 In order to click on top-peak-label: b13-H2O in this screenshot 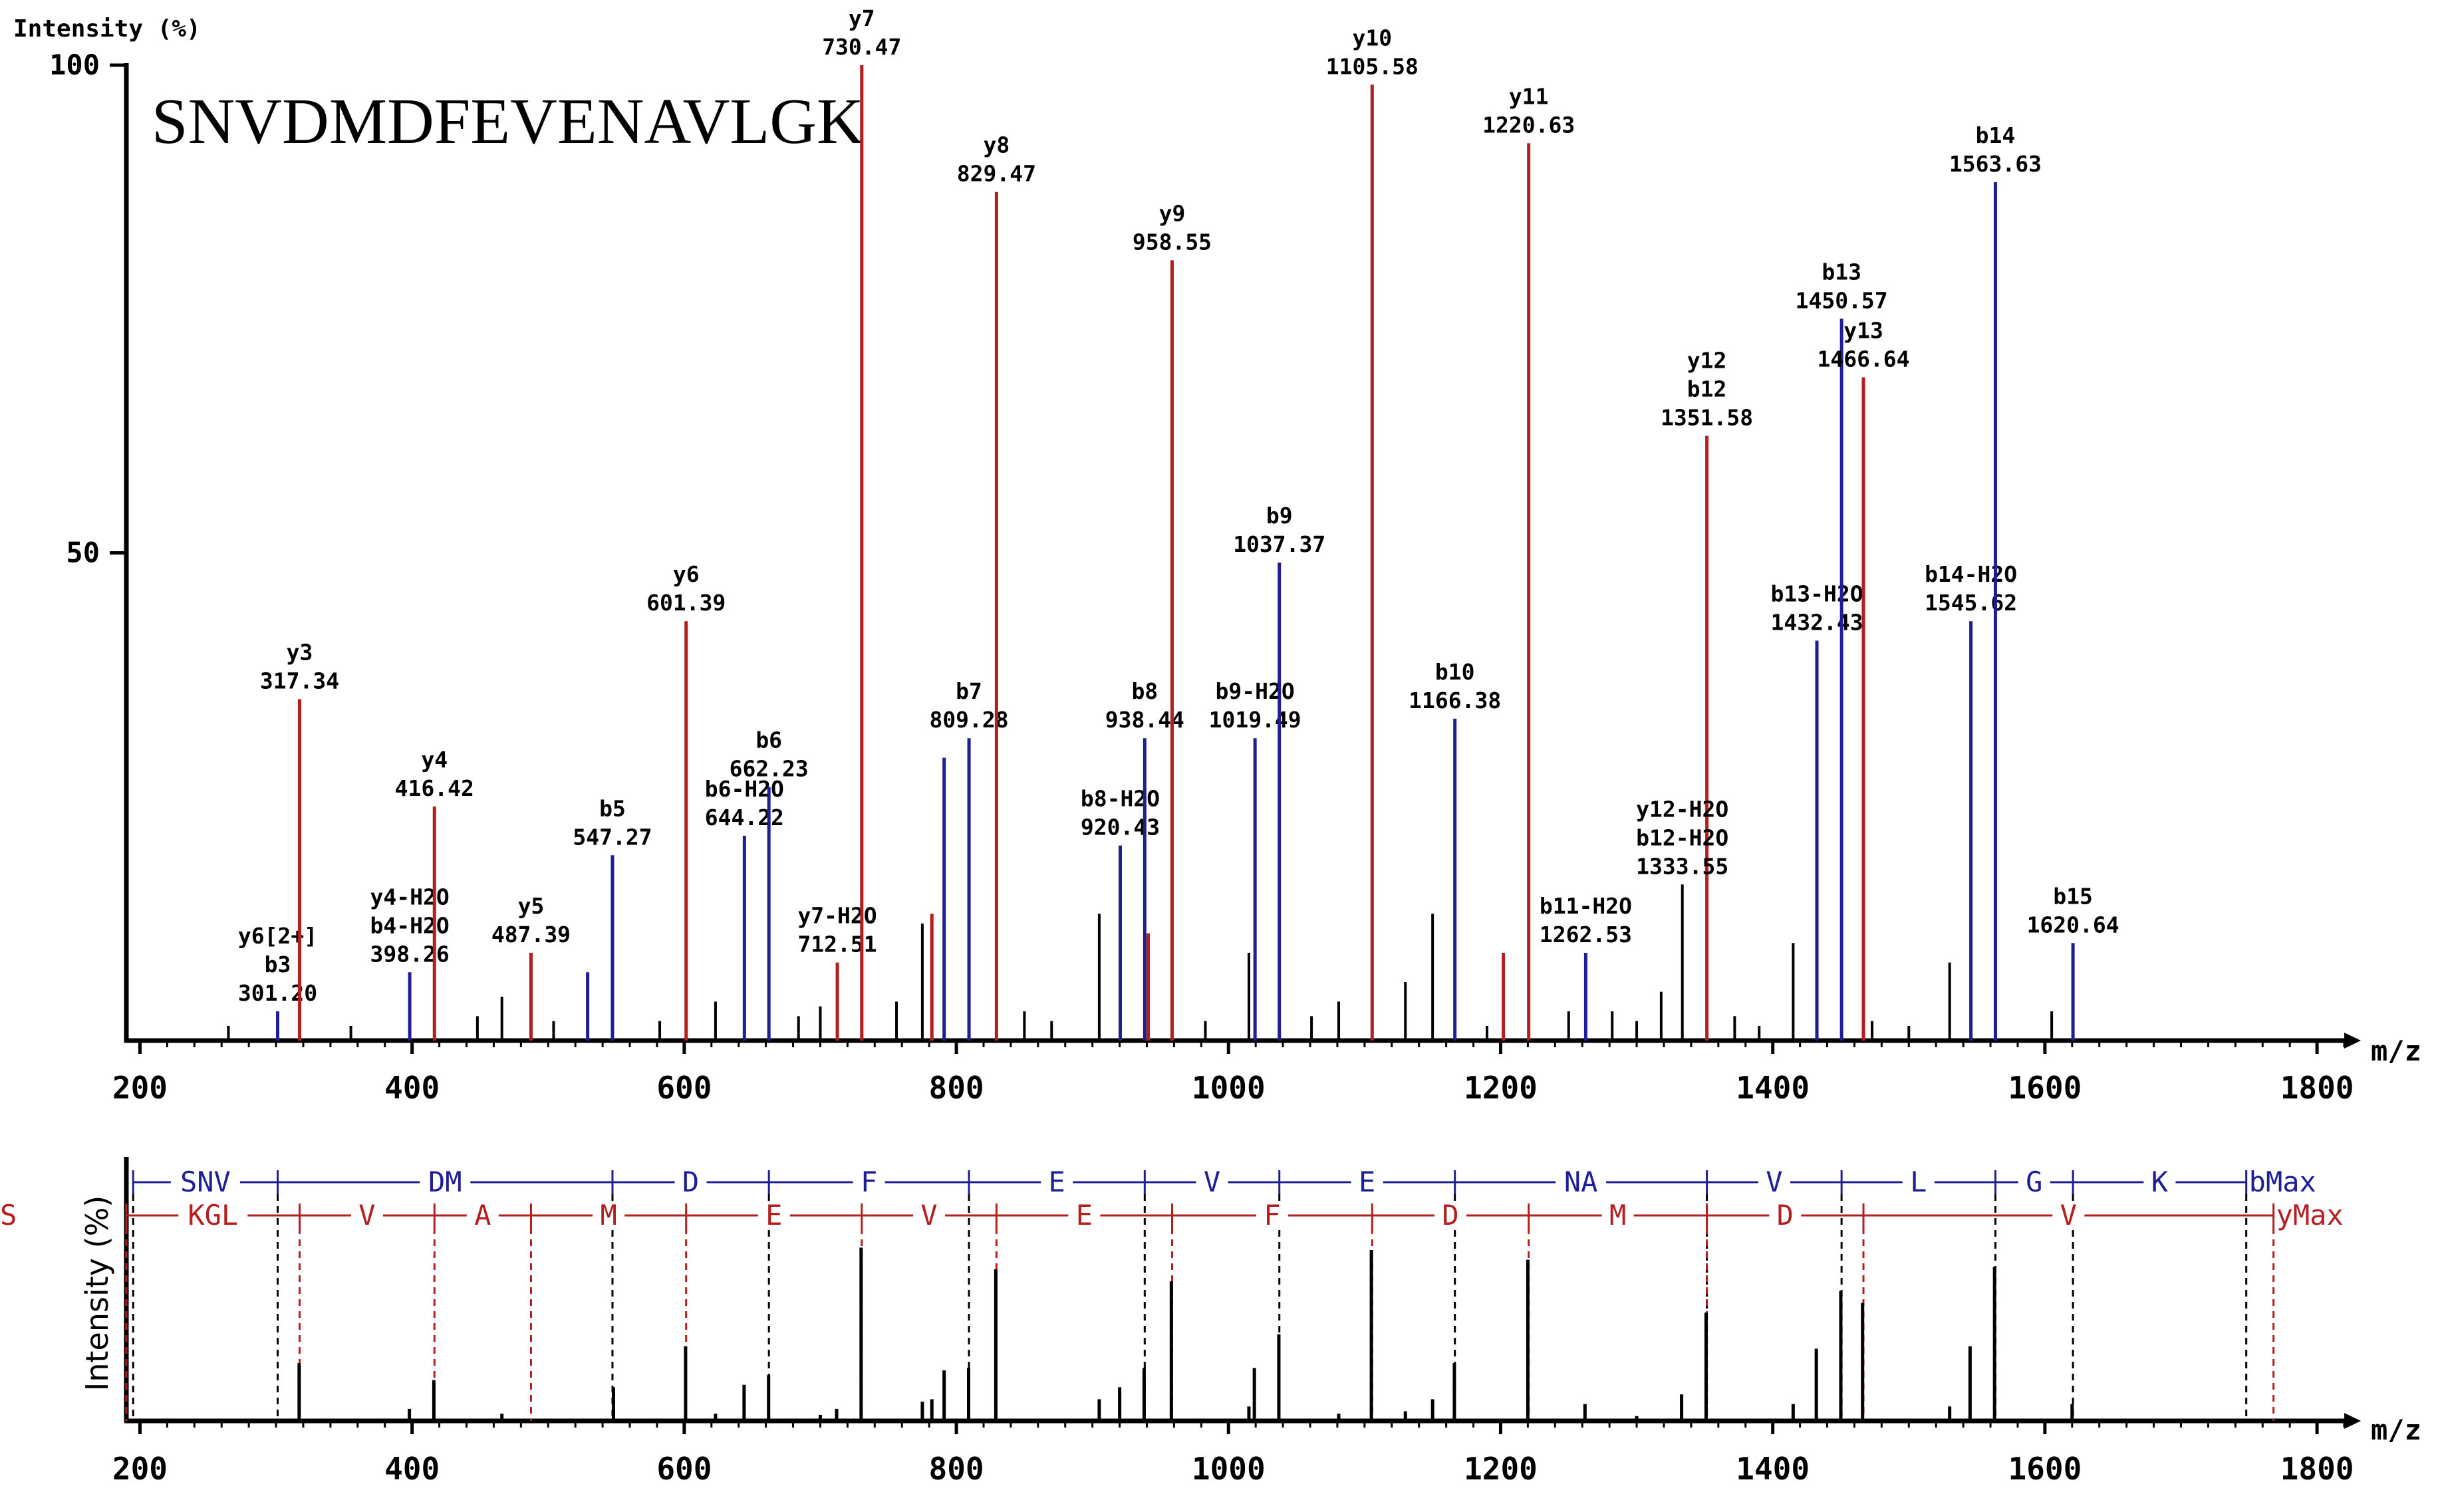, I will do `click(1817, 594)`.